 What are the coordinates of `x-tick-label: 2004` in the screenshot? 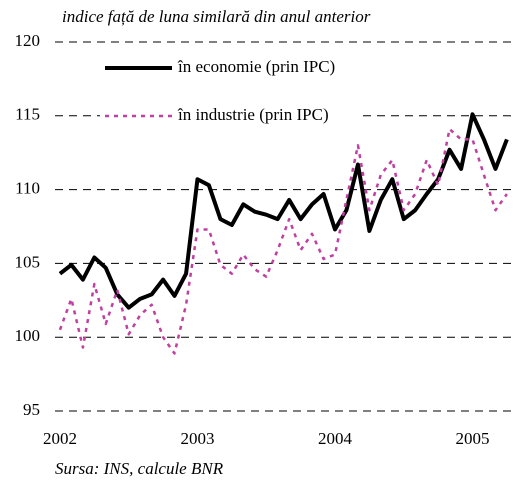 It's located at (335, 438).